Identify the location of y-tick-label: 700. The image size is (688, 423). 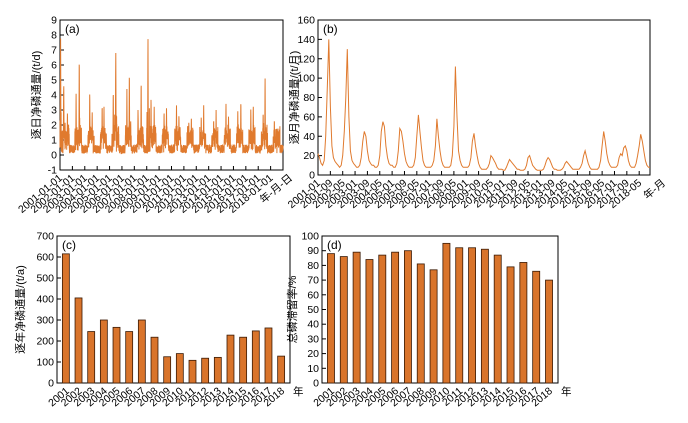
(45, 237).